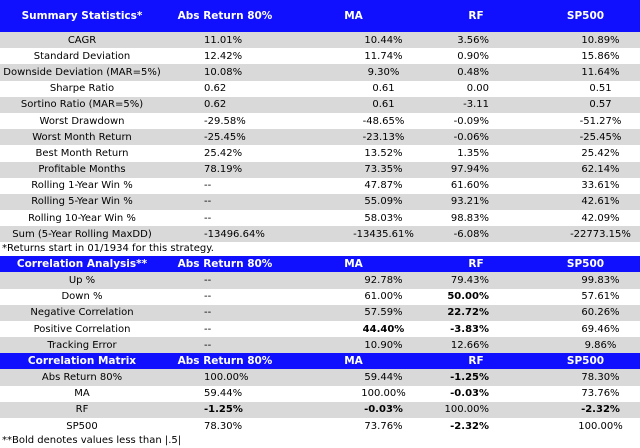  Describe the element at coordinates (82, 280) in the screenshot. I see `row-label: Up %` at that location.